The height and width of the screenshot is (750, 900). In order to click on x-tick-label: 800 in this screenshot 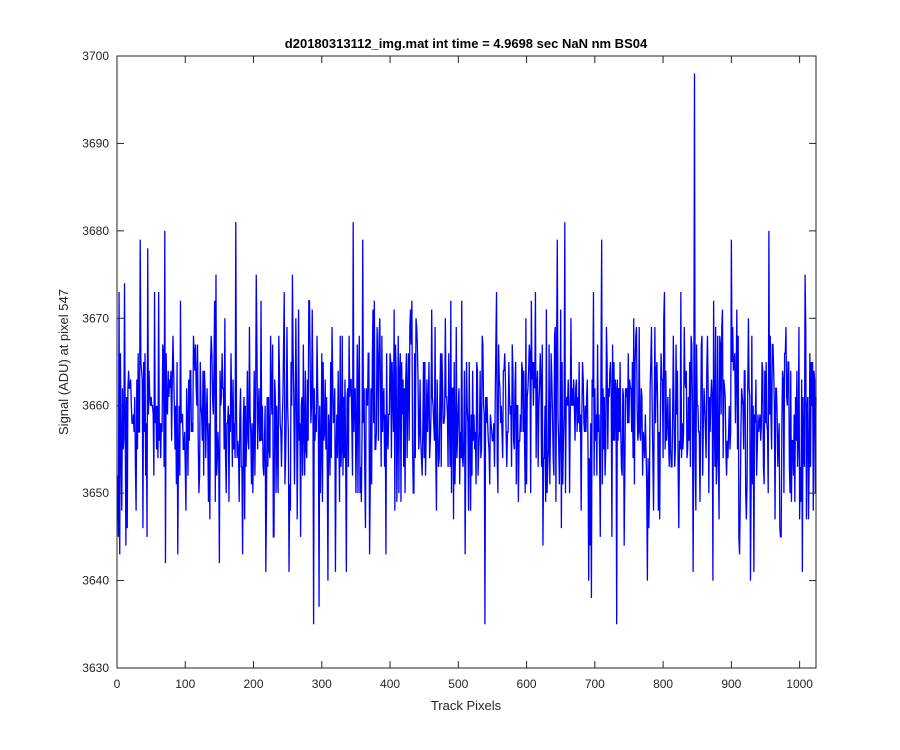, I will do `click(663, 684)`.